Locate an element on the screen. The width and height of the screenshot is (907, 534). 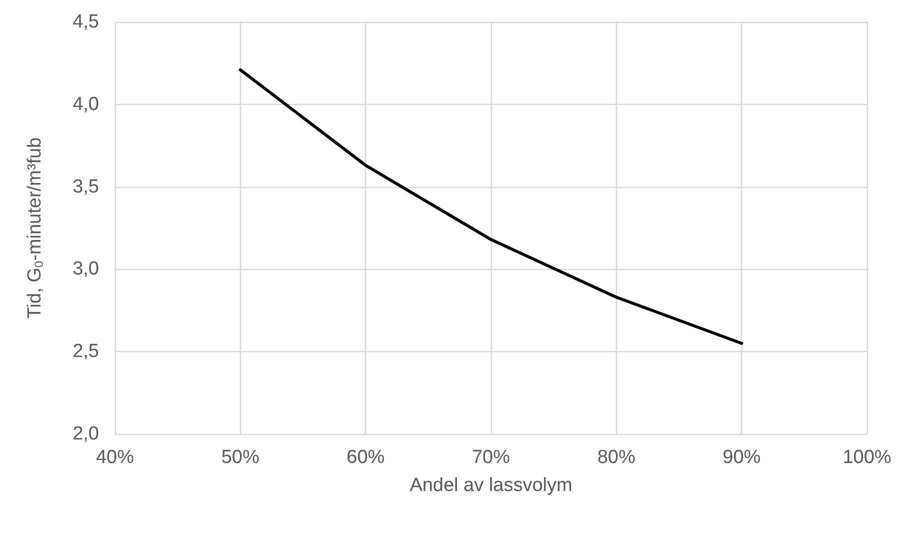
y-tick-label: 3,0 is located at coordinates (85, 269).